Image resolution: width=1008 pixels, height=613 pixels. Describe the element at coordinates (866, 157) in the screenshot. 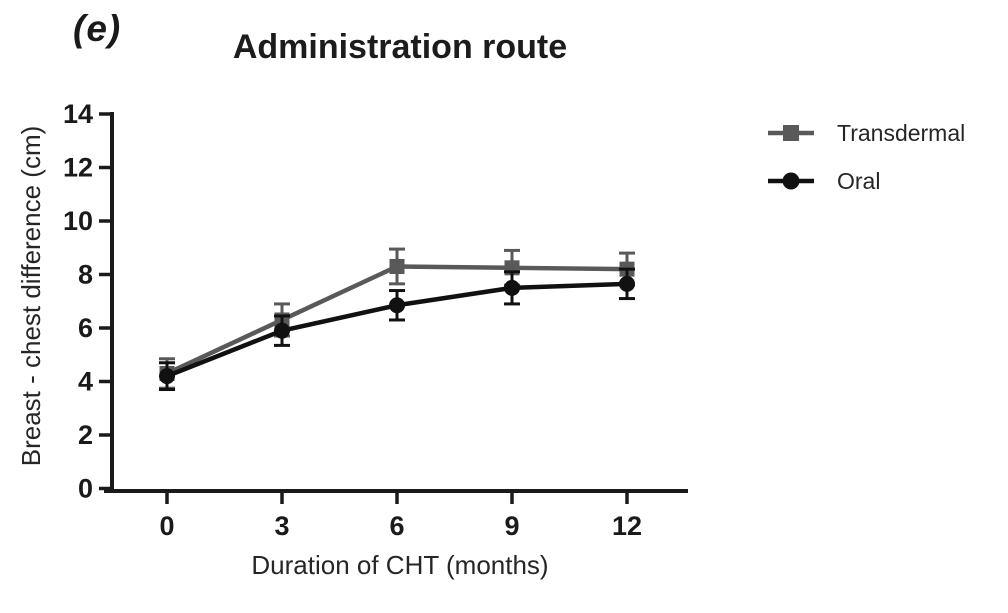

I see `legend: Transdermal Oral` at that location.